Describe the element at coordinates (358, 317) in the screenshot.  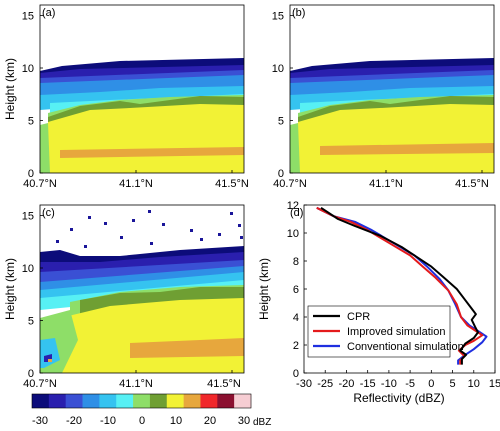
I see `legend-label-cpr: CPR` at that location.